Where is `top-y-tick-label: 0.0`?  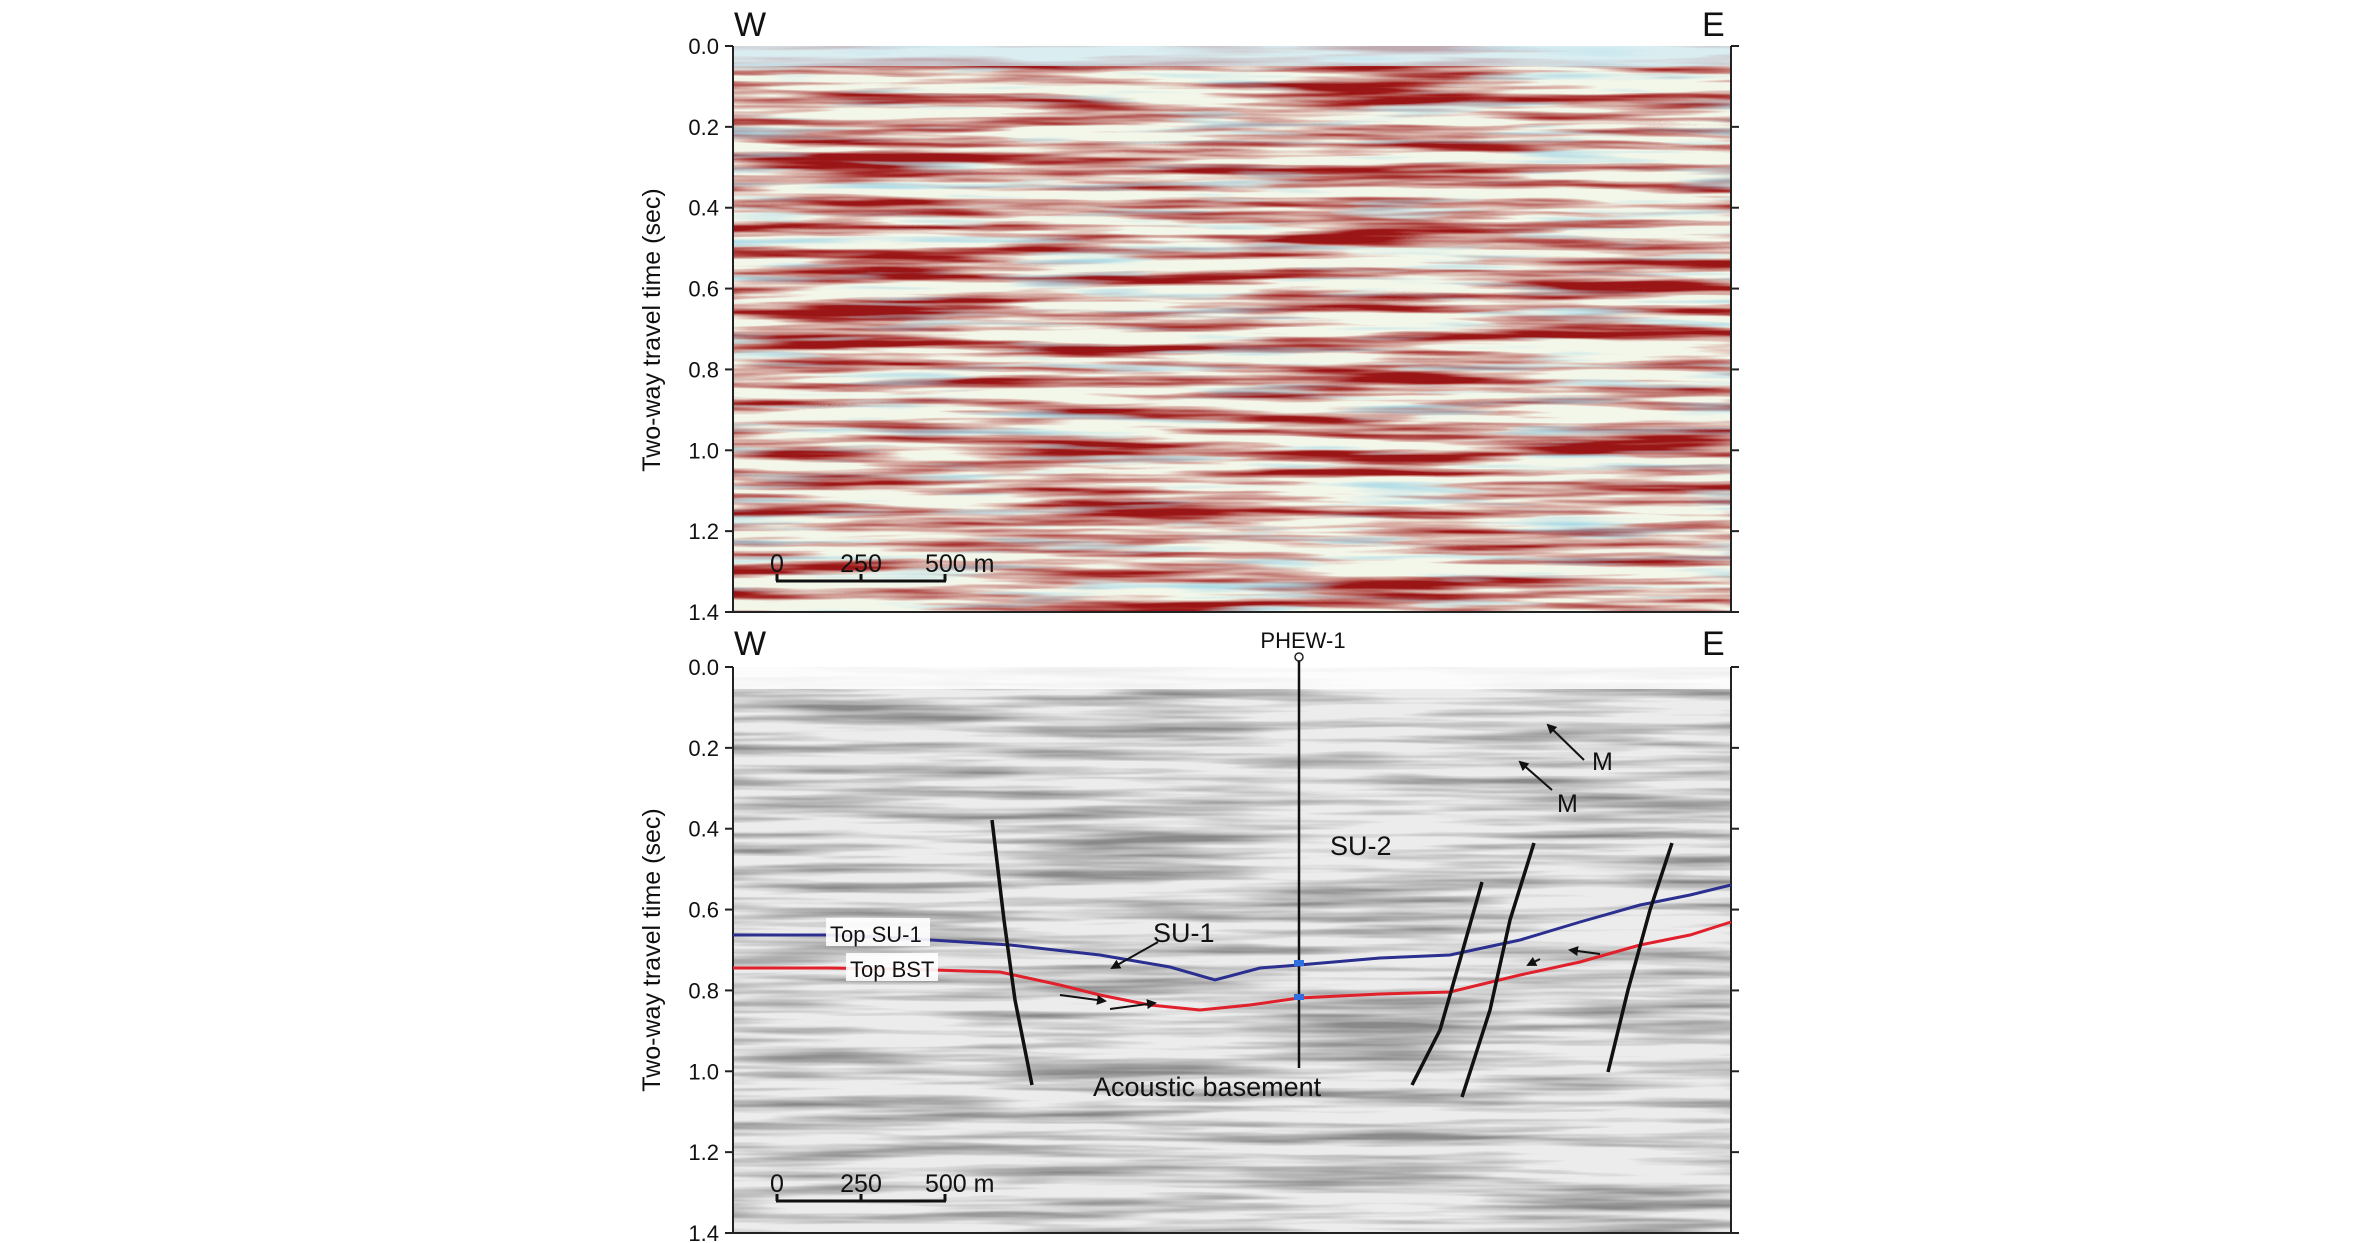 top-y-tick-label: 0.0 is located at coordinates (703, 46).